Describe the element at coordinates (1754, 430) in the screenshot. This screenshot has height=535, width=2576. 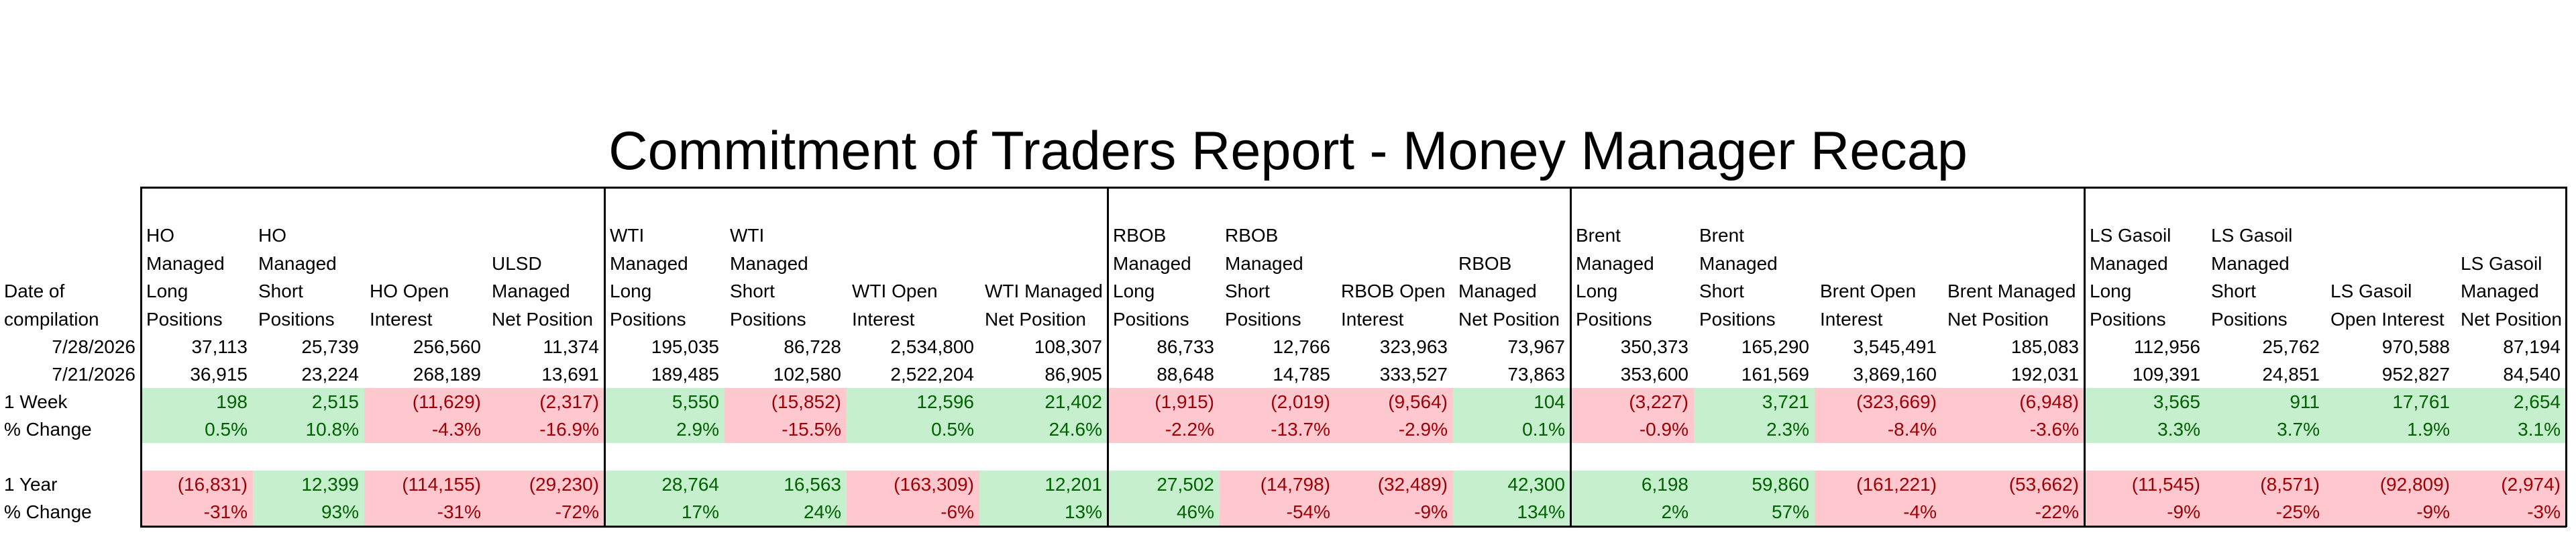
I see `table-cell: 2.3%` at that location.